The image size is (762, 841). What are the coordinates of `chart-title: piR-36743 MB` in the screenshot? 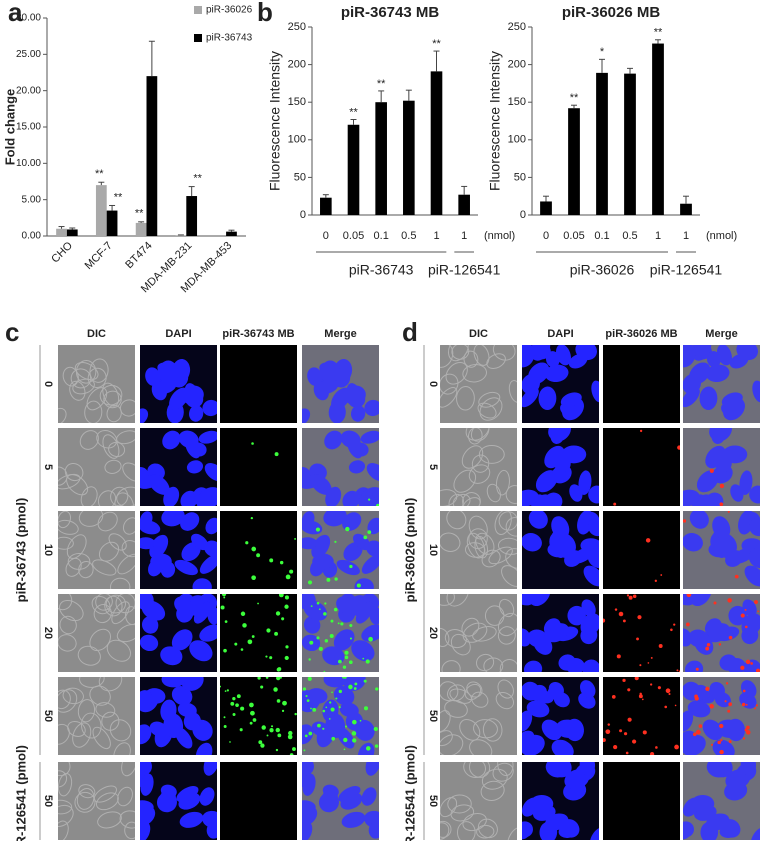 It's located at (390, 12).